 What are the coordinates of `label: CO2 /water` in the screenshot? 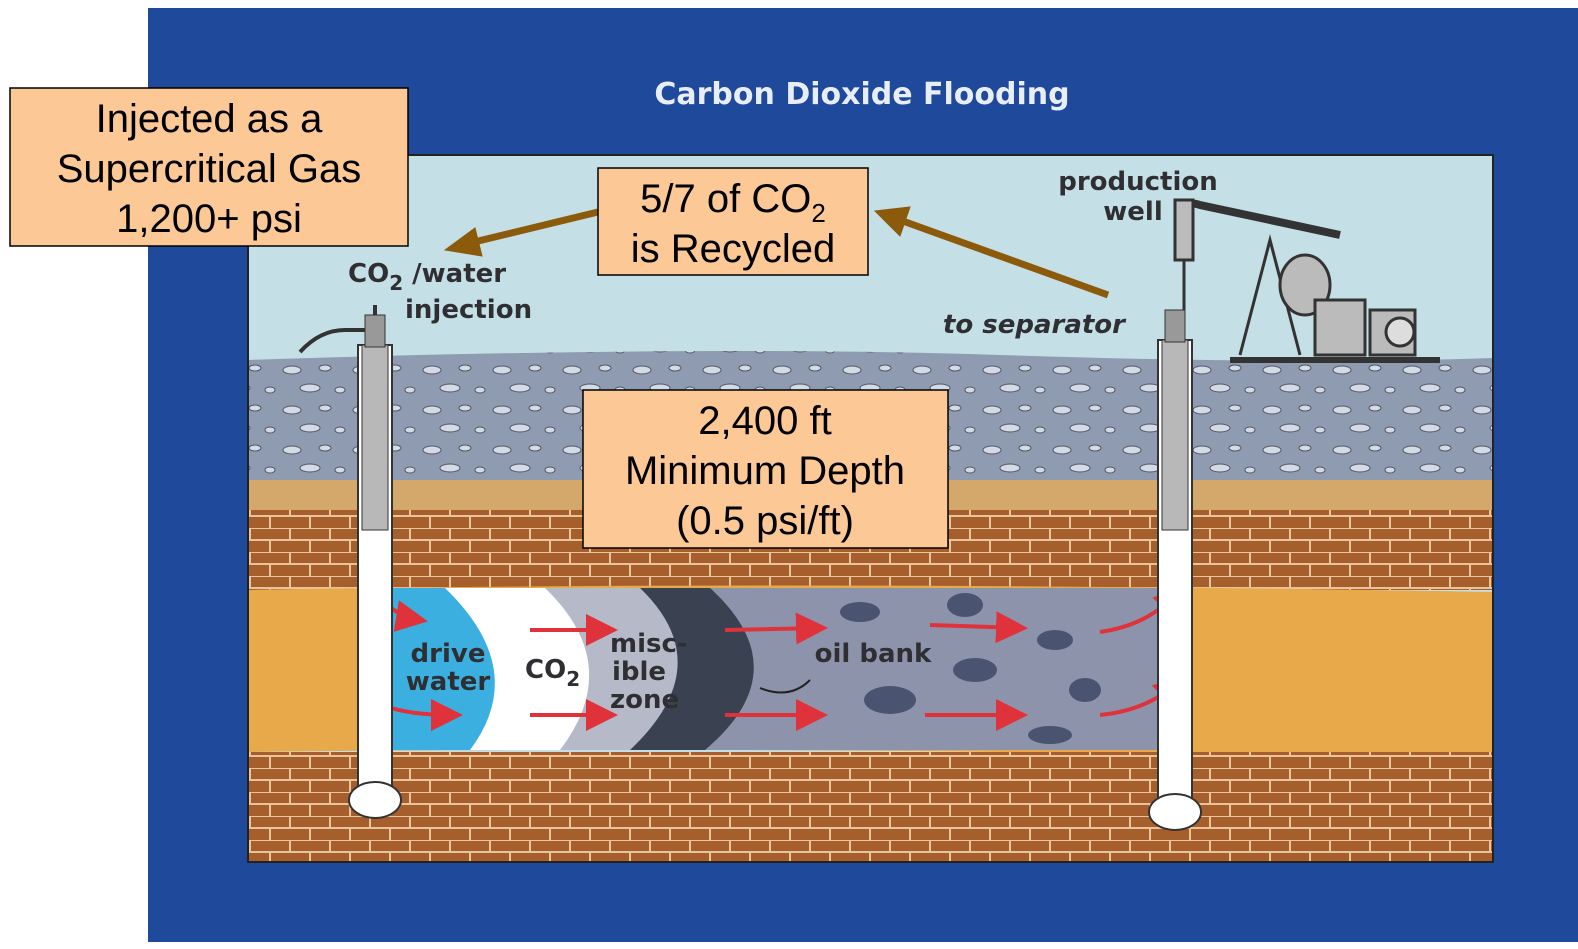 It's located at (427, 277).